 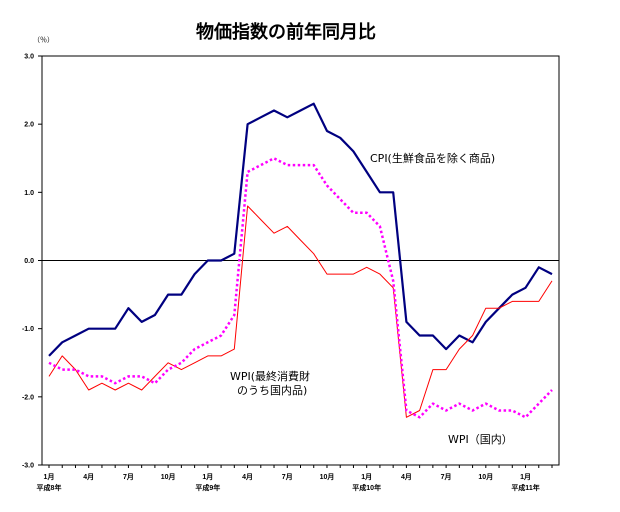 I want to click on annotation-wpi-final-2: のうち国内品), so click(x=272, y=390).